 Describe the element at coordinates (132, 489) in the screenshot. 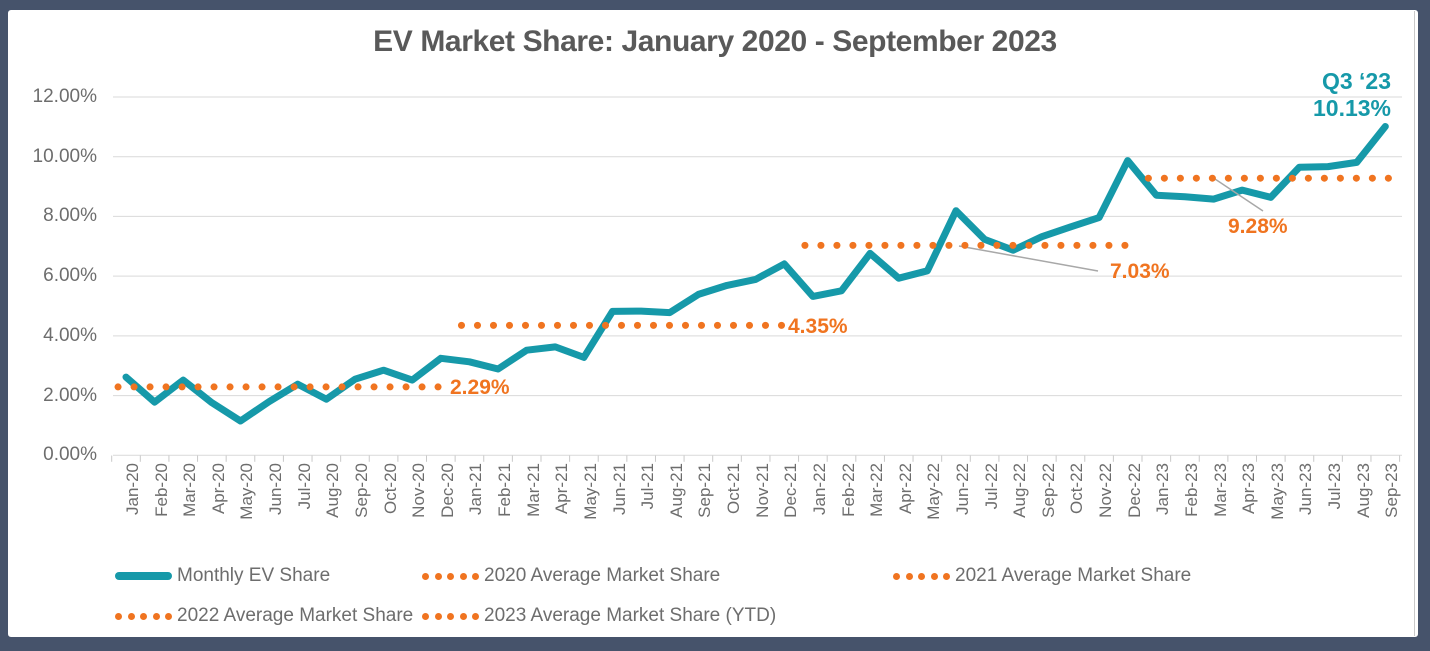

I see `x-axis-label: Jan-20` at that location.